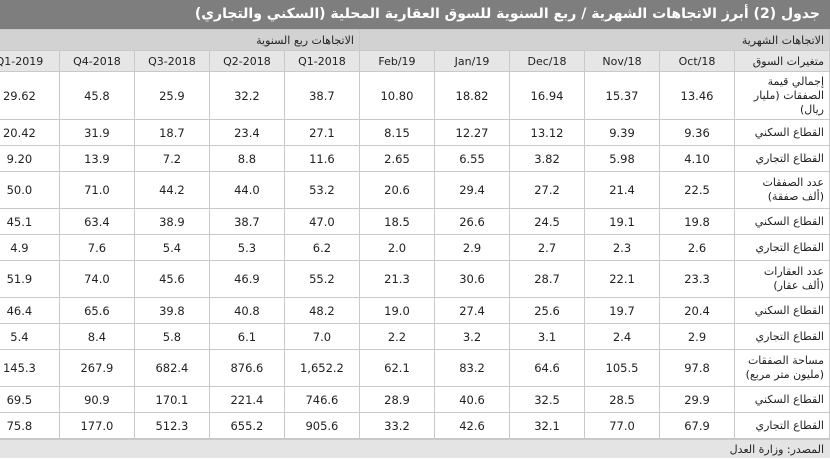 This screenshot has width=830, height=459. Describe the element at coordinates (547, 310) in the screenshot. I see `cell-month: 25.6` at that location.